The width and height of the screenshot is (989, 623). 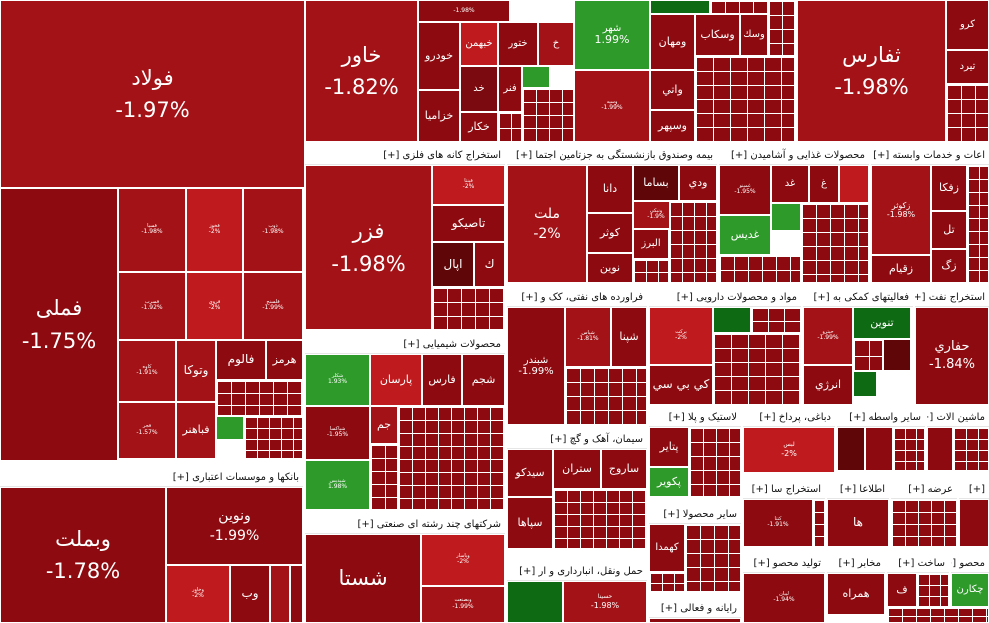 I want to click on tile-ghmino: غمينو -1.95%, so click(x=745, y=190).